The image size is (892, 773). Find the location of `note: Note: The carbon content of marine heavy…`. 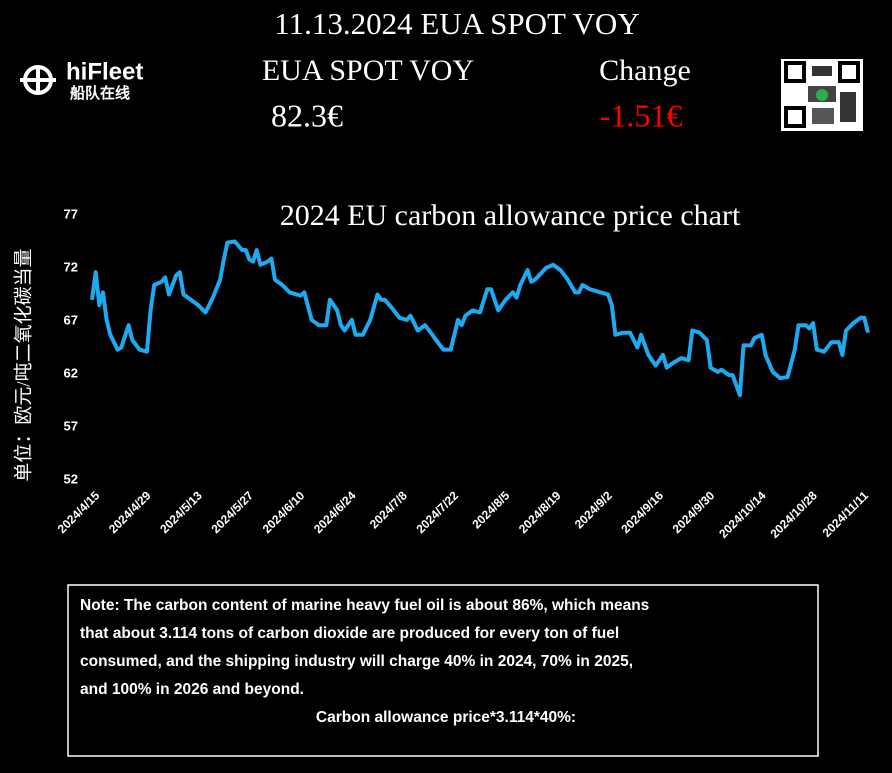

note: Note: The carbon content of marine heavy… is located at coordinates (364, 661).